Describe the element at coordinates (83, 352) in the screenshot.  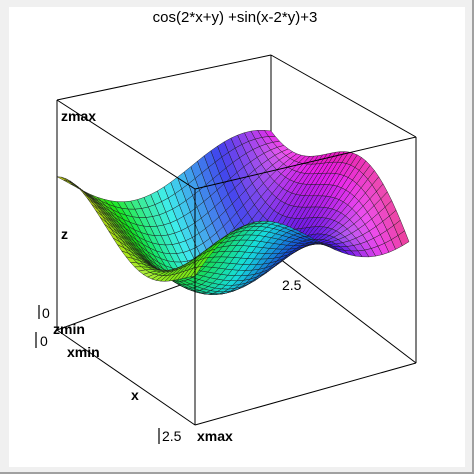
I see `xmin-label: xmin` at that location.